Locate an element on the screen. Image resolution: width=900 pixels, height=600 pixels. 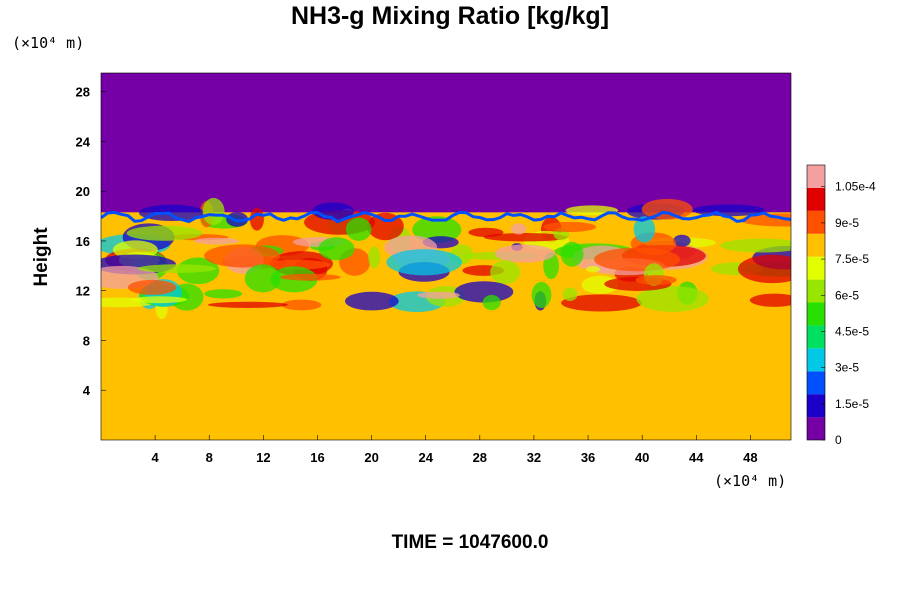
y-tick-label: 24 is located at coordinates (83, 141).